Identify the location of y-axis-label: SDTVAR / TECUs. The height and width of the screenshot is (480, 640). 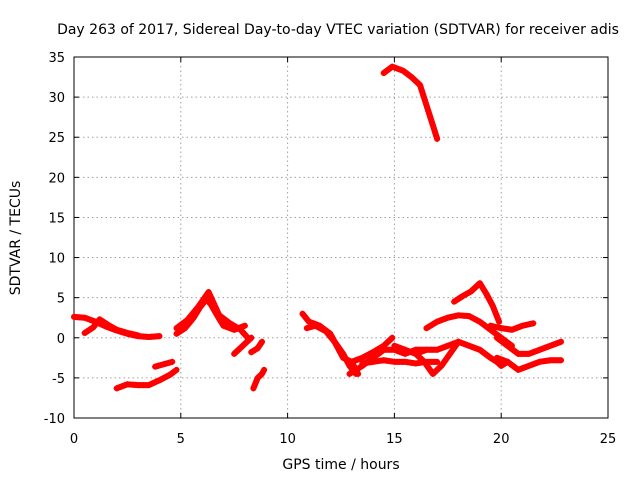
(16, 238).